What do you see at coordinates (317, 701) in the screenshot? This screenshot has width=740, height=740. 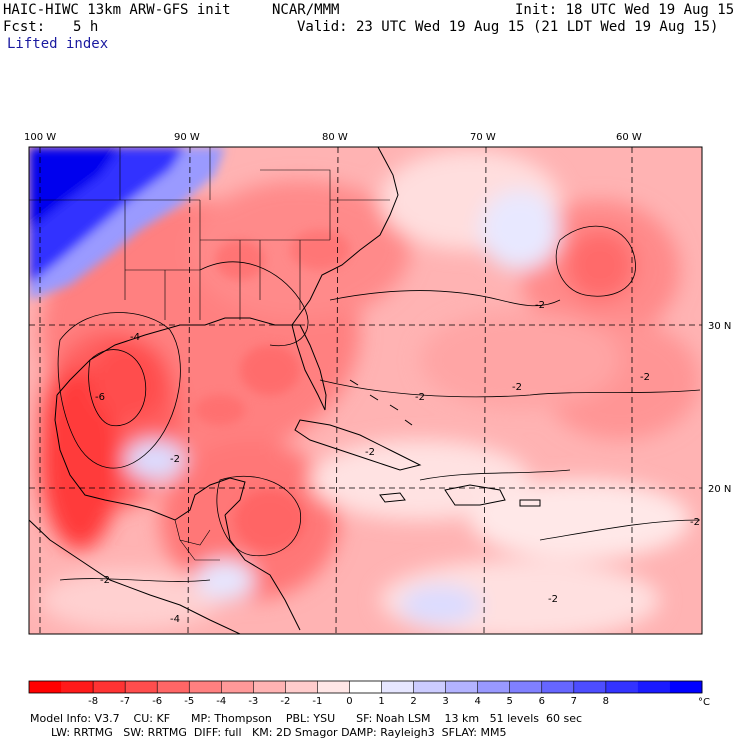 I see `colorbar-tick-label: -1` at bounding box center [317, 701].